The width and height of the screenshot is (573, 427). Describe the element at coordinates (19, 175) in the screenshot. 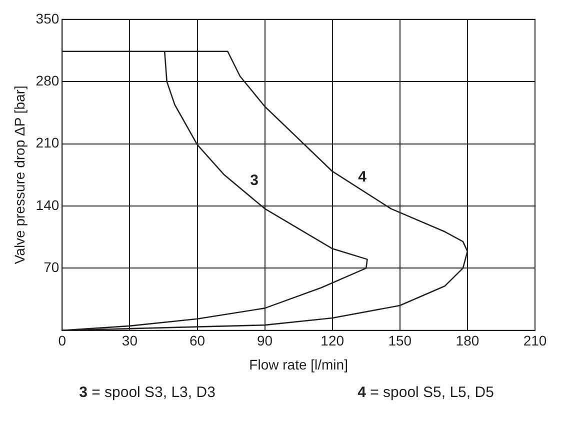

I see `y-axis-title: Valve pressure drop ΔP [bar]` at that location.